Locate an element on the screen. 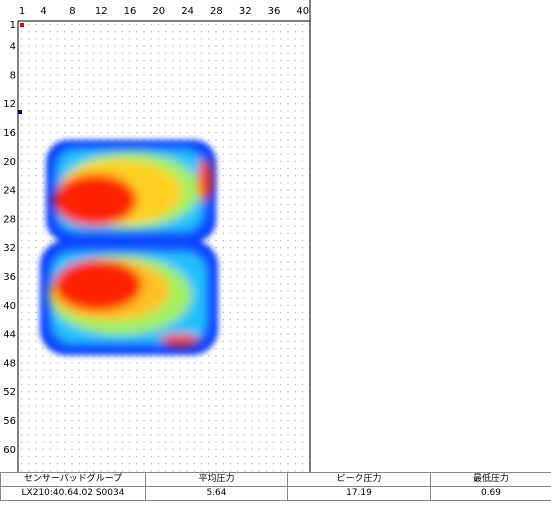  row-label: 60 is located at coordinates (9, 450).